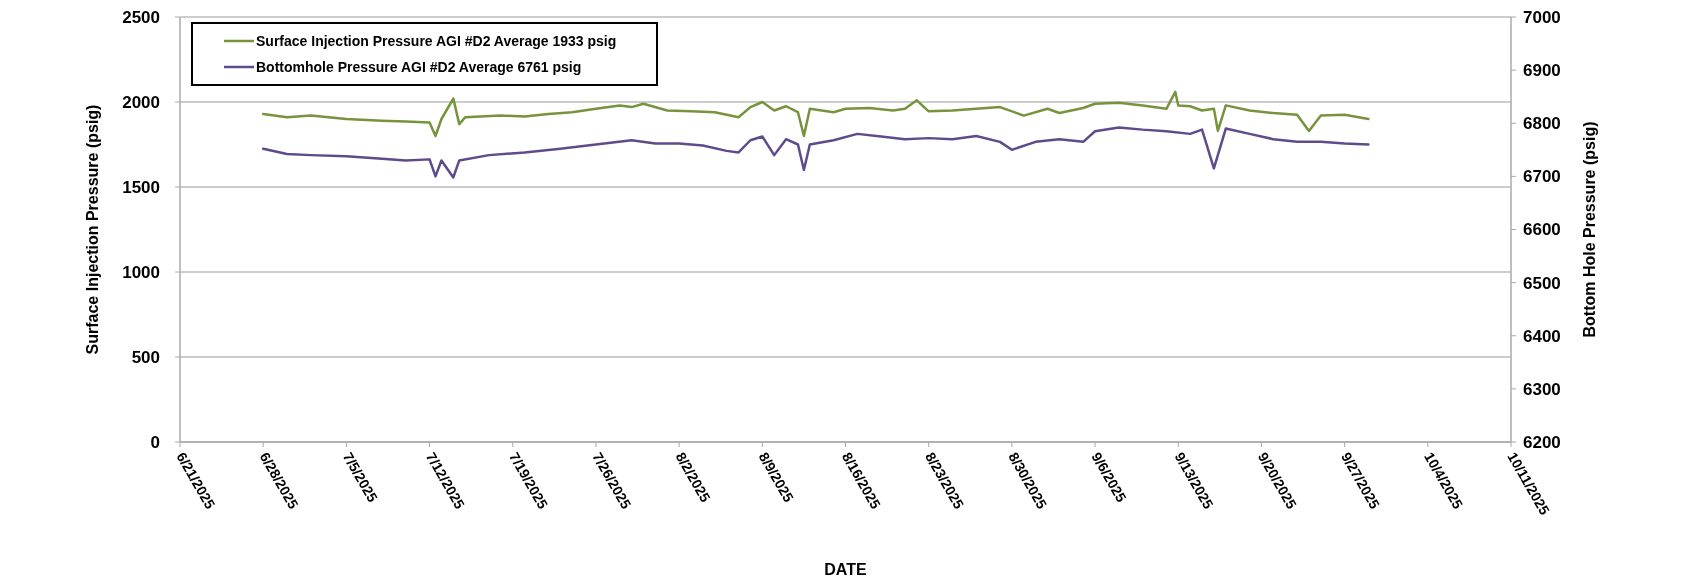 The height and width of the screenshot is (587, 1683). I want to click on x-axis-title: DATE, so click(846, 569).